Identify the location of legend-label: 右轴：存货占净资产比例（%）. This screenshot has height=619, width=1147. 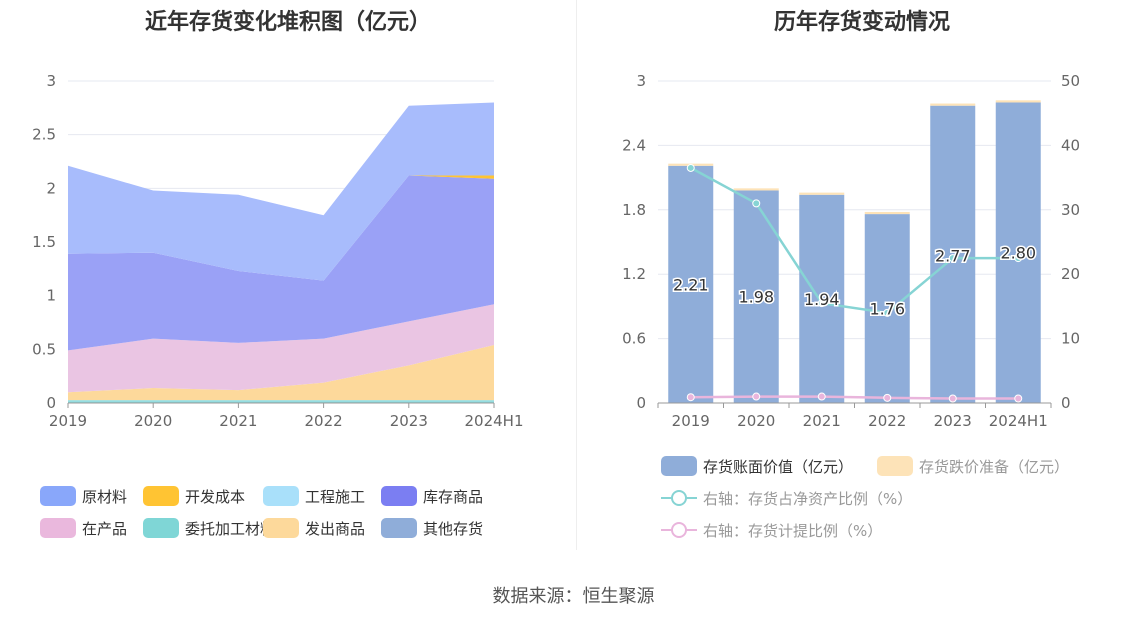
(808, 498).